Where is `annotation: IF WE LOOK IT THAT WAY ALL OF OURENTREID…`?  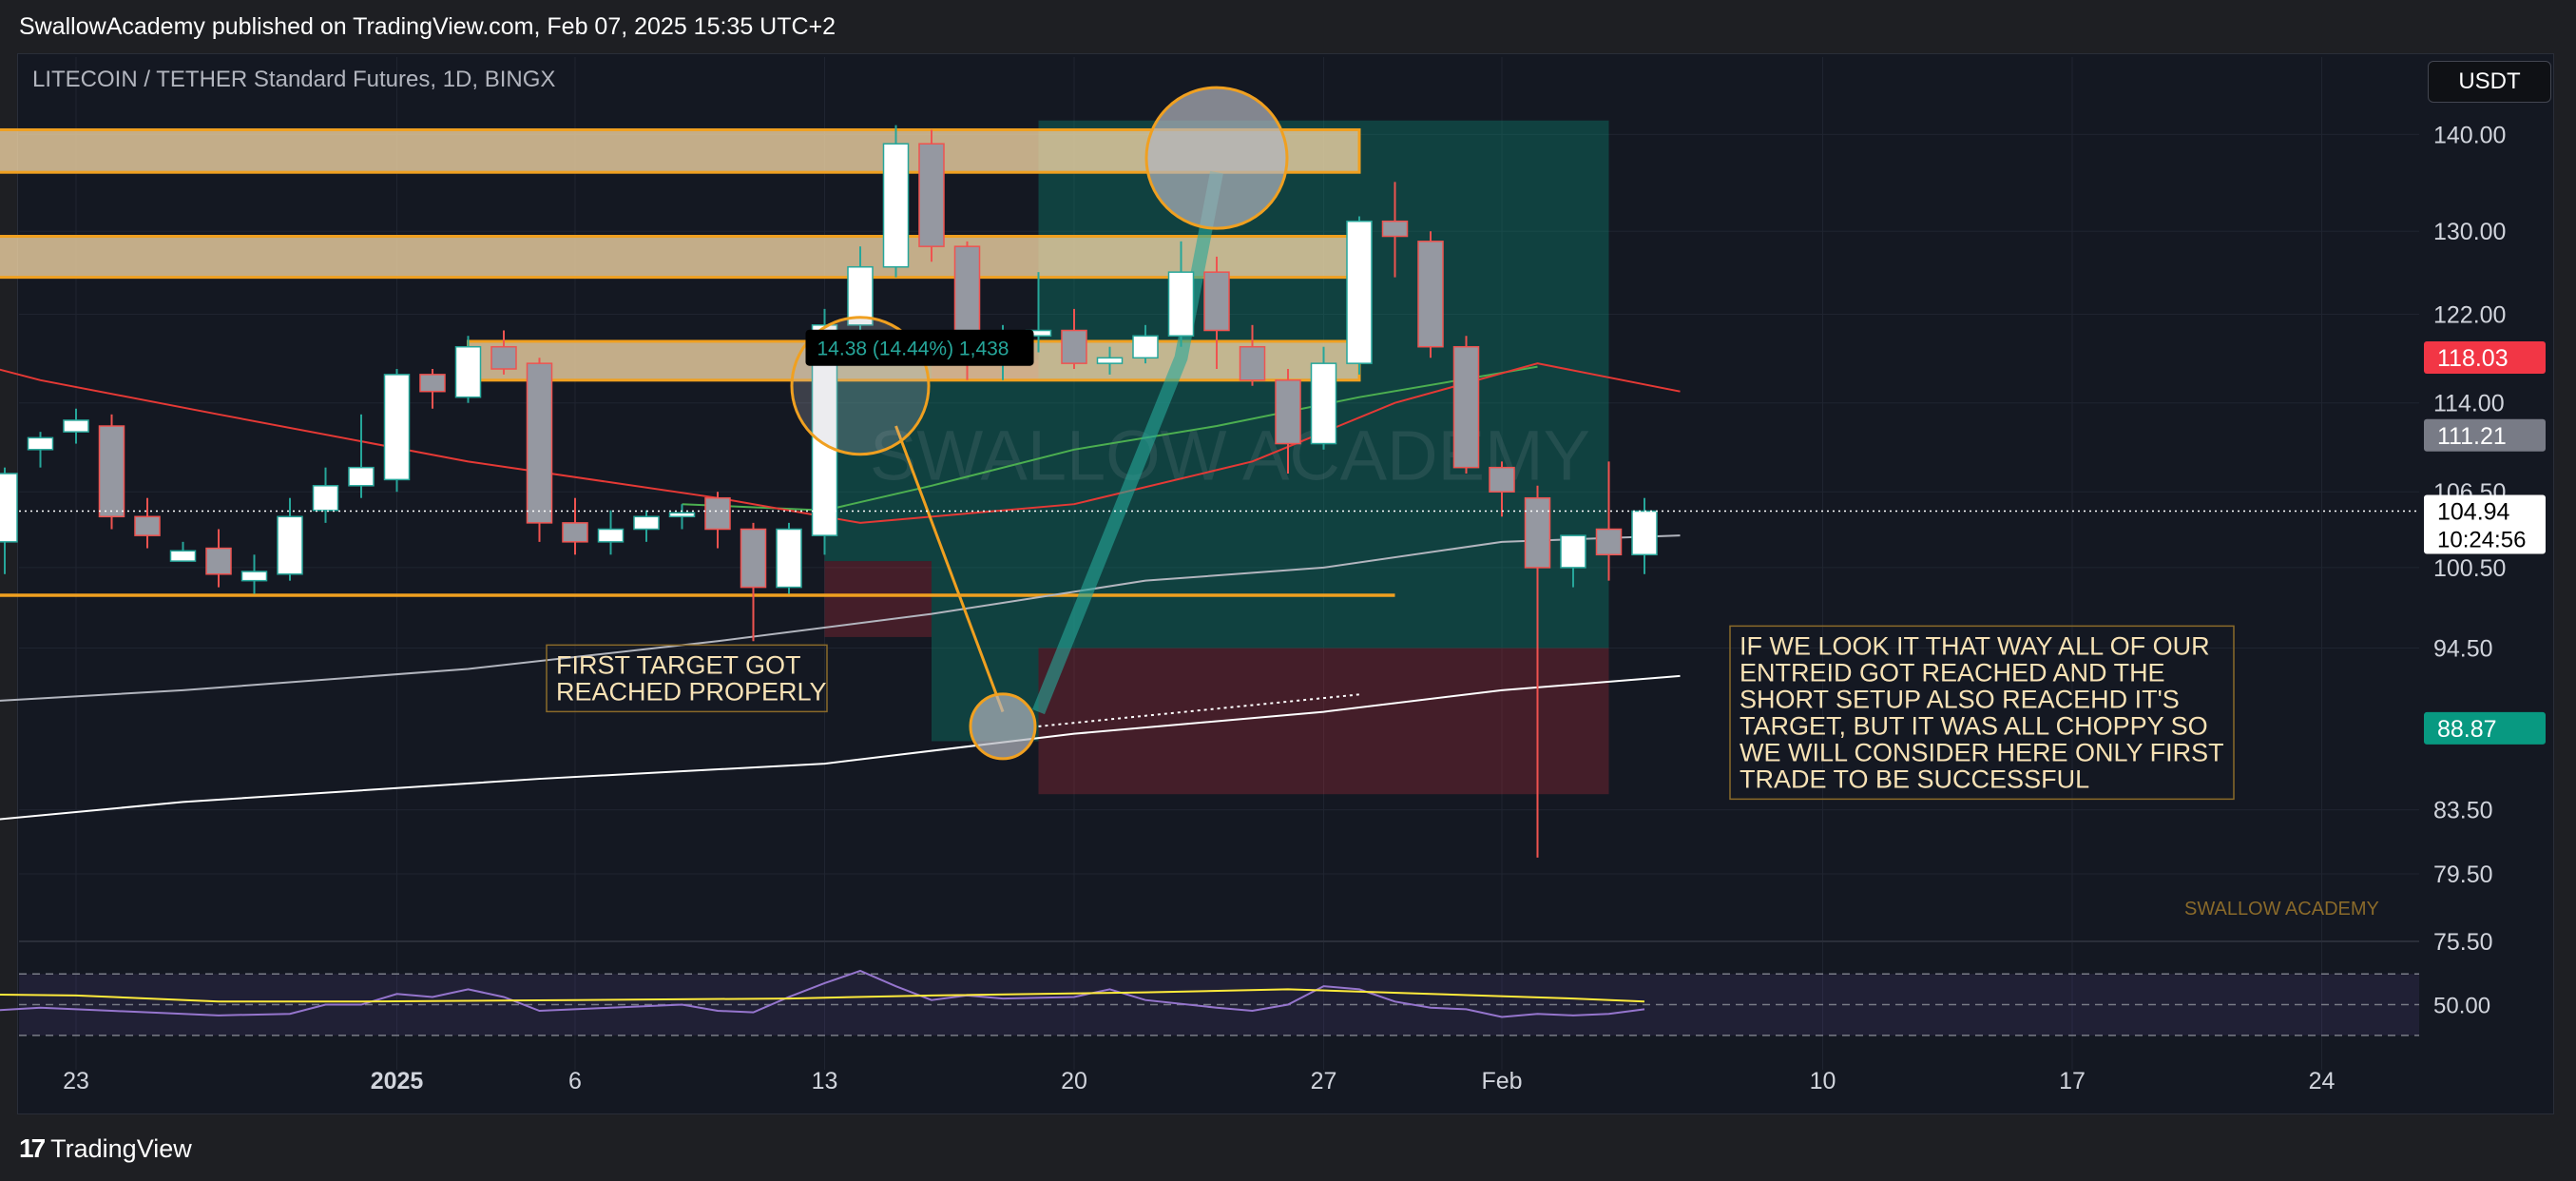
annotation: IF WE LOOK IT THAT WAY ALL OF OURENTREID… is located at coordinates (1982, 713).